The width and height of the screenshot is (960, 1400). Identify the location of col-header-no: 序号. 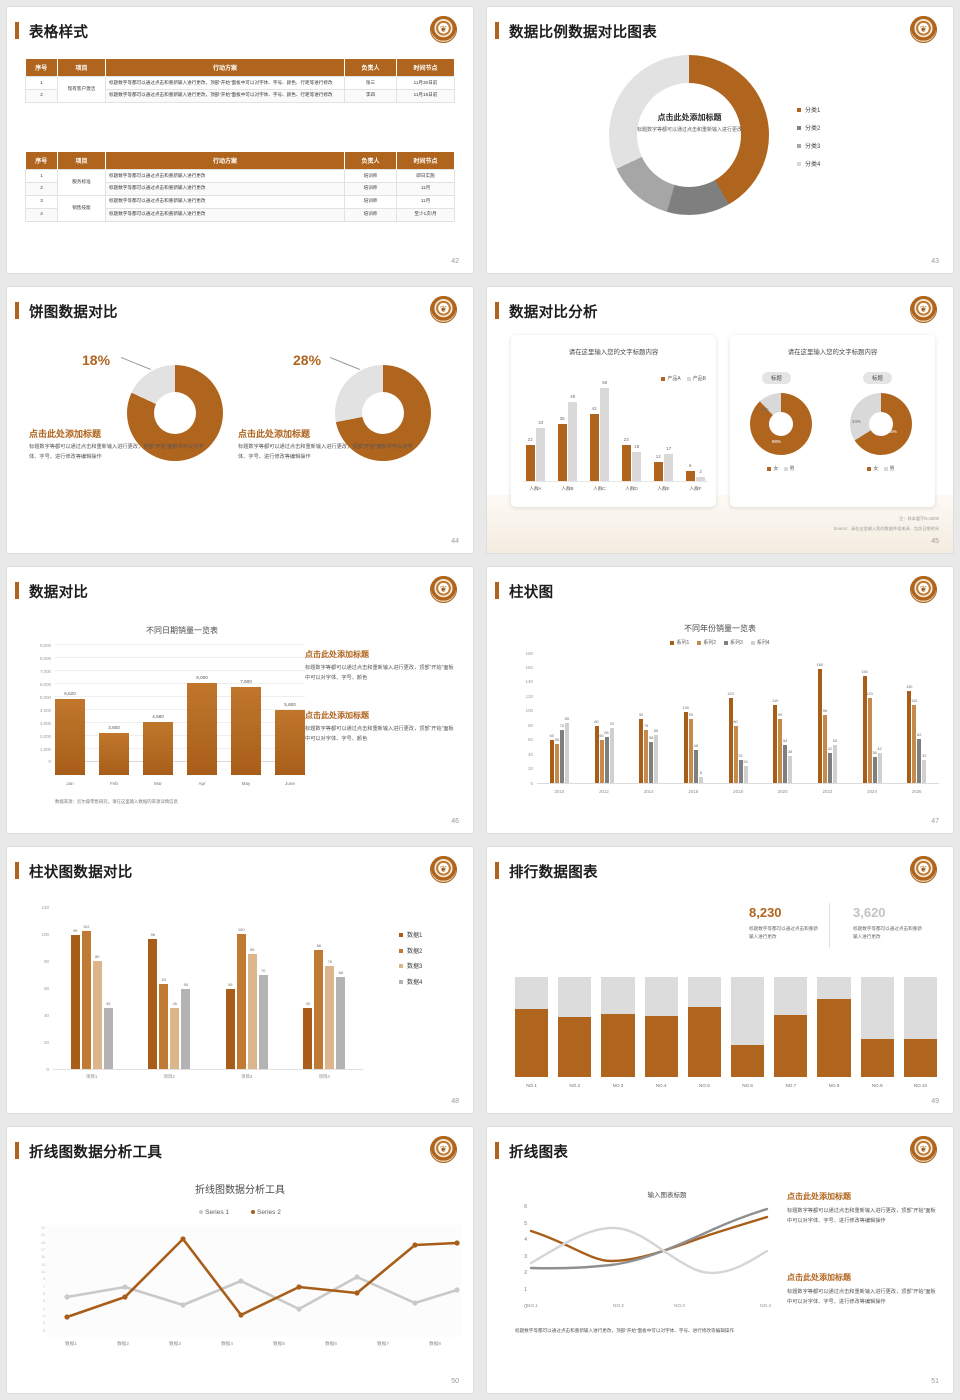
(41, 161).